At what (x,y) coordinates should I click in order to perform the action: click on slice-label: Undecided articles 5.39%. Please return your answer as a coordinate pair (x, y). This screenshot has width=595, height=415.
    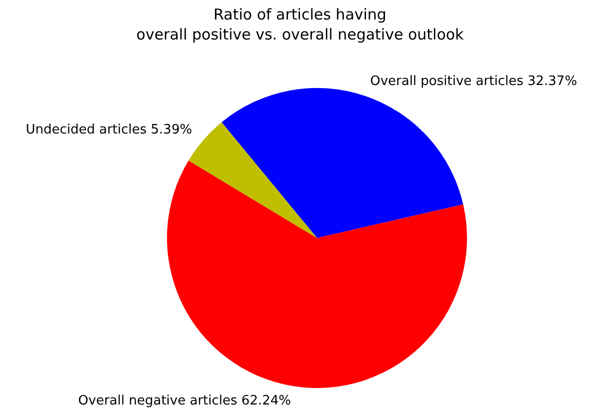
    Looking at the image, I should click on (109, 130).